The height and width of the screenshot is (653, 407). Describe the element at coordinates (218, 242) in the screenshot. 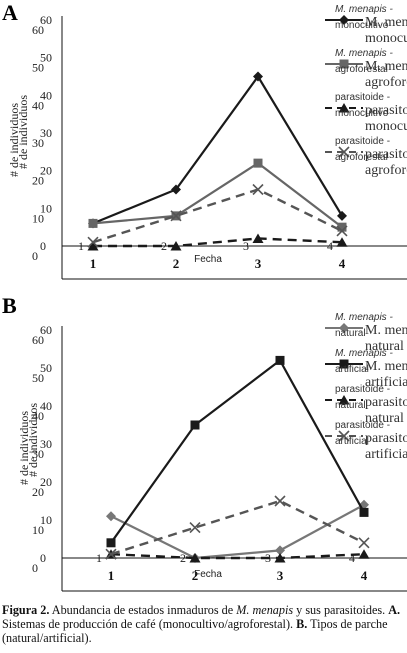

I see `panel-a-series-3-line` at that location.